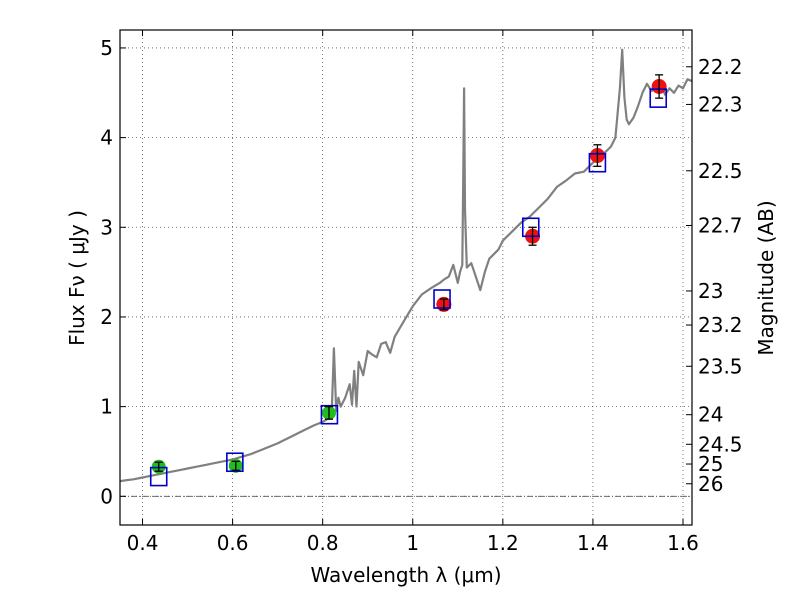 The image size is (800, 600). I want to click on x-tick-label: 1.4, so click(593, 543).